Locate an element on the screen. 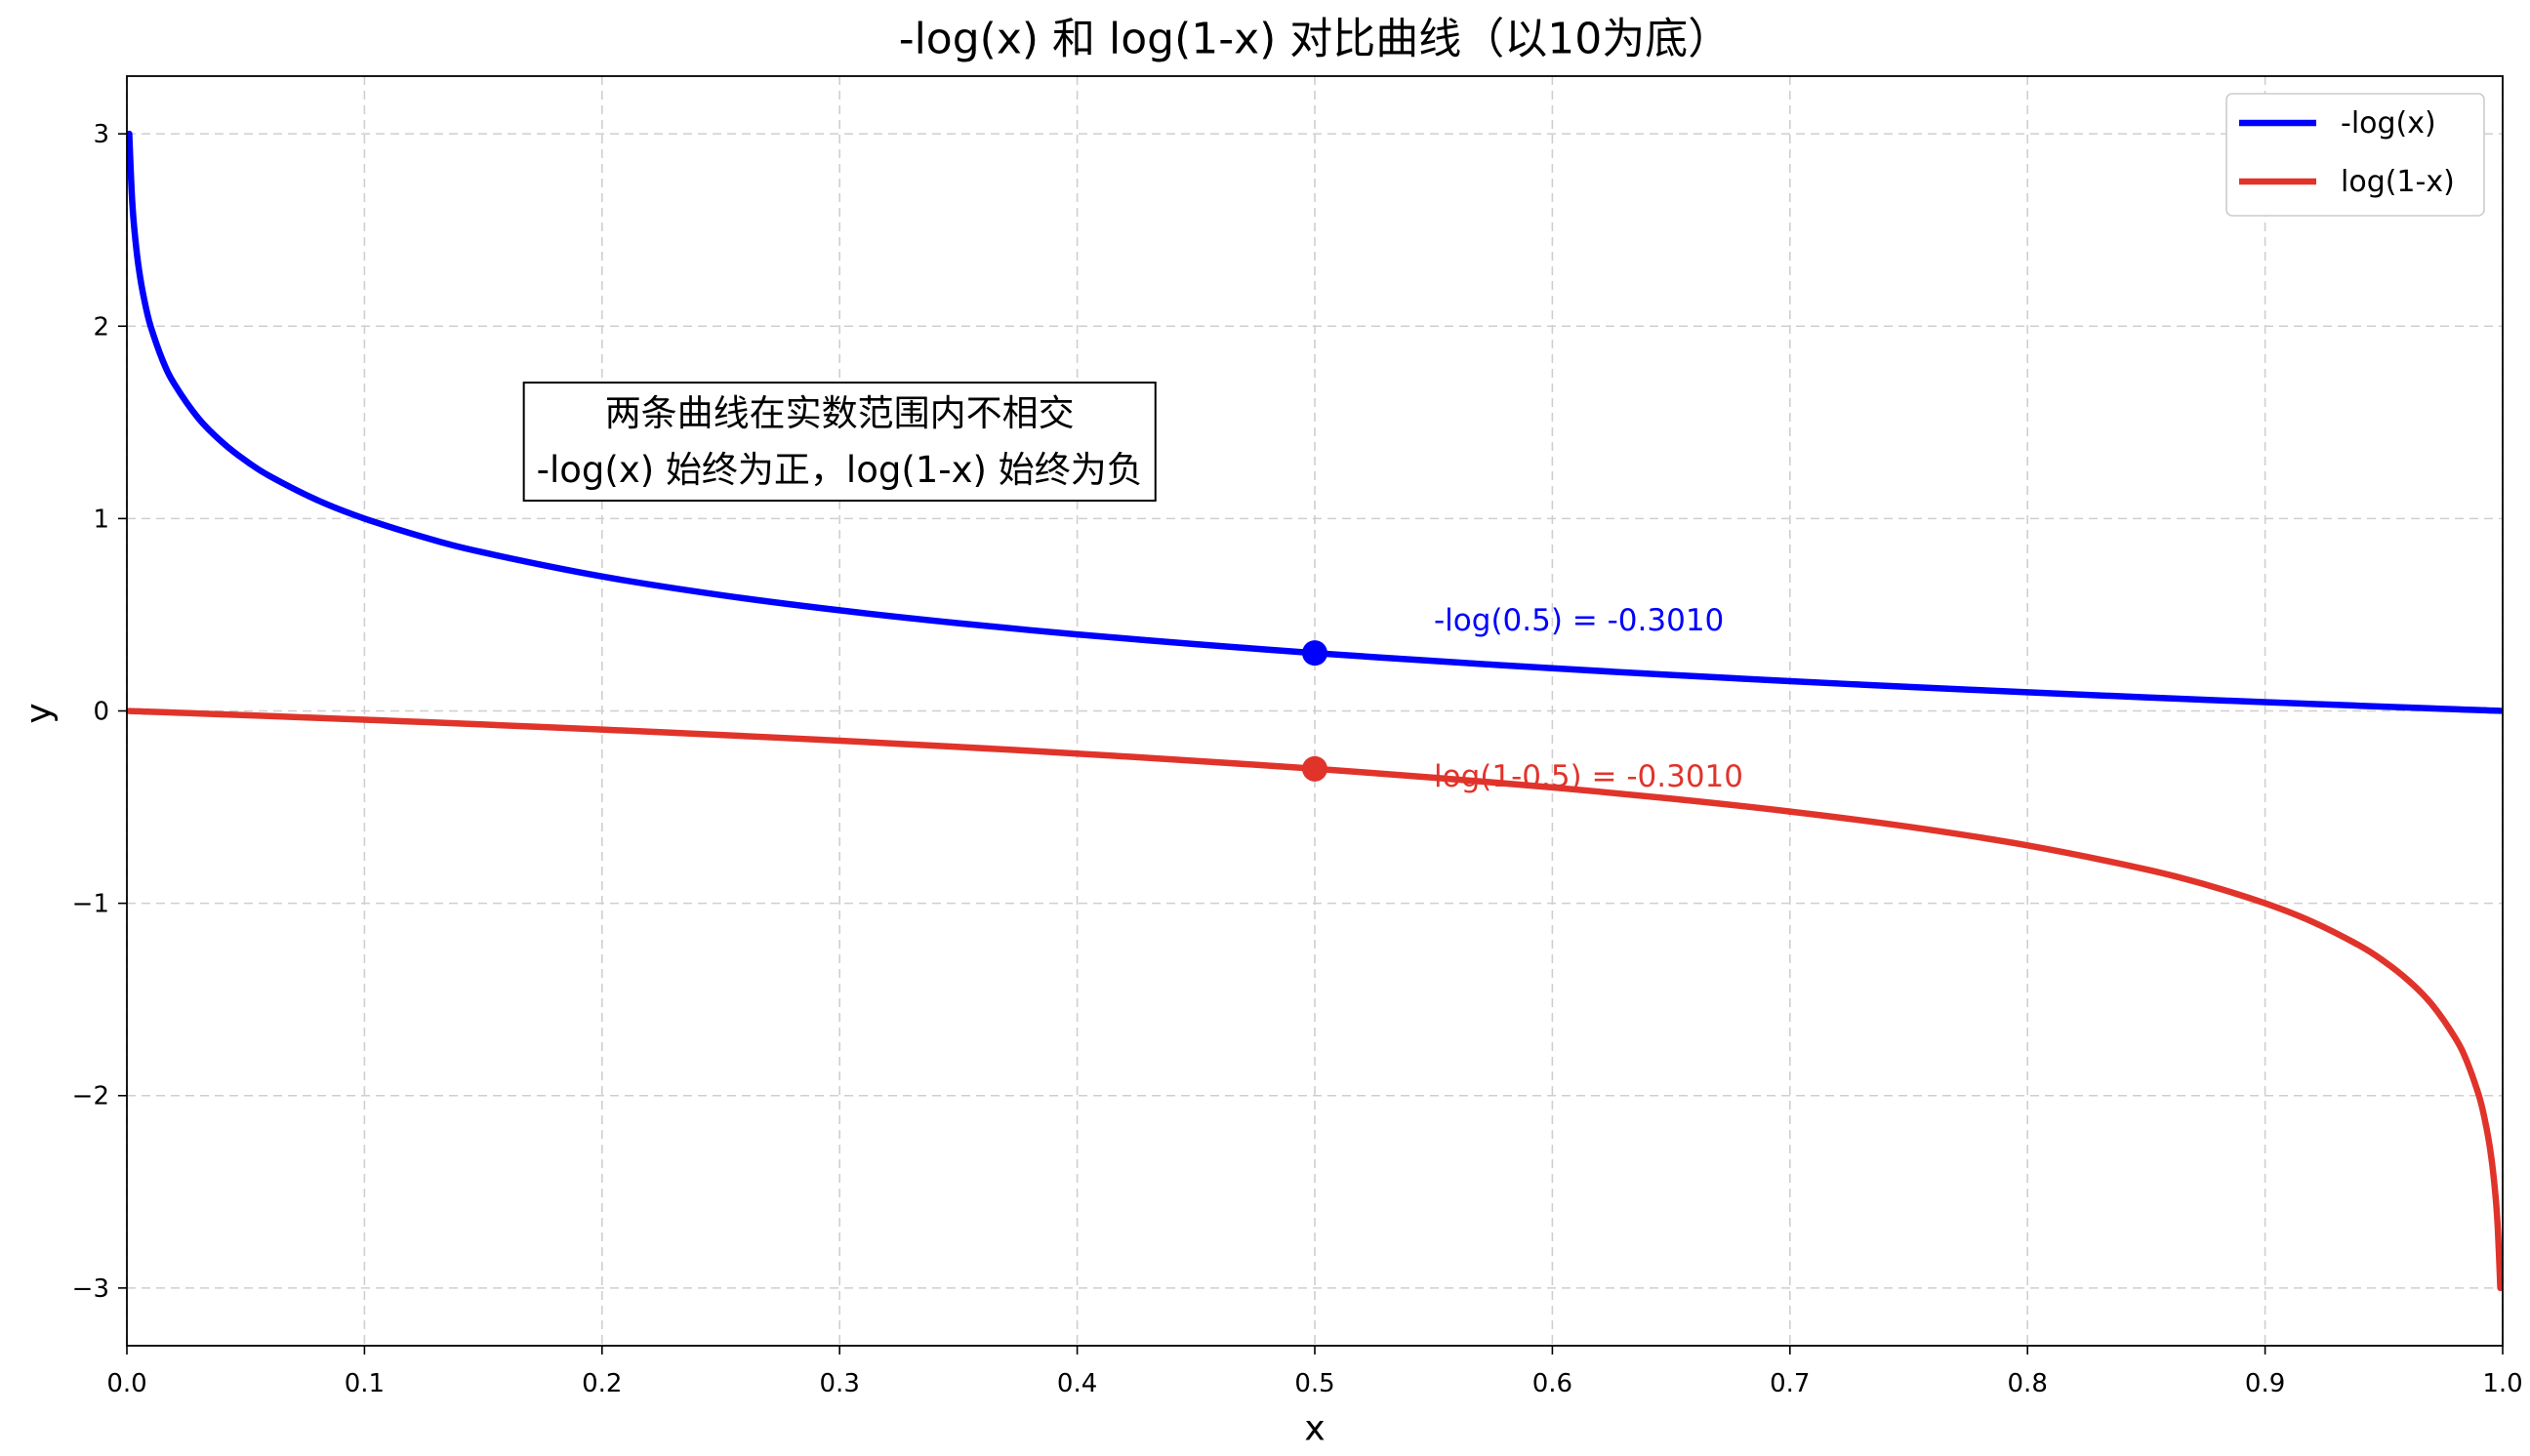 The image size is (2530, 1456). note-box: 两条曲线在实数范围内不相交 -log(x) 始终为正，log(1-x) 始终为负 is located at coordinates (839, 442).